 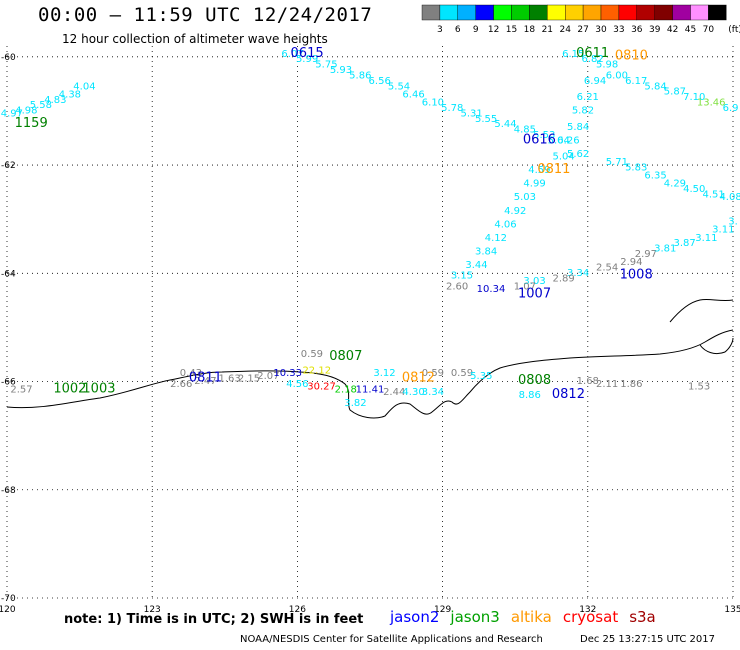 What do you see at coordinates (442, 610) in the screenshot?
I see `lon-tick-label: 129` at bounding box center [442, 610].